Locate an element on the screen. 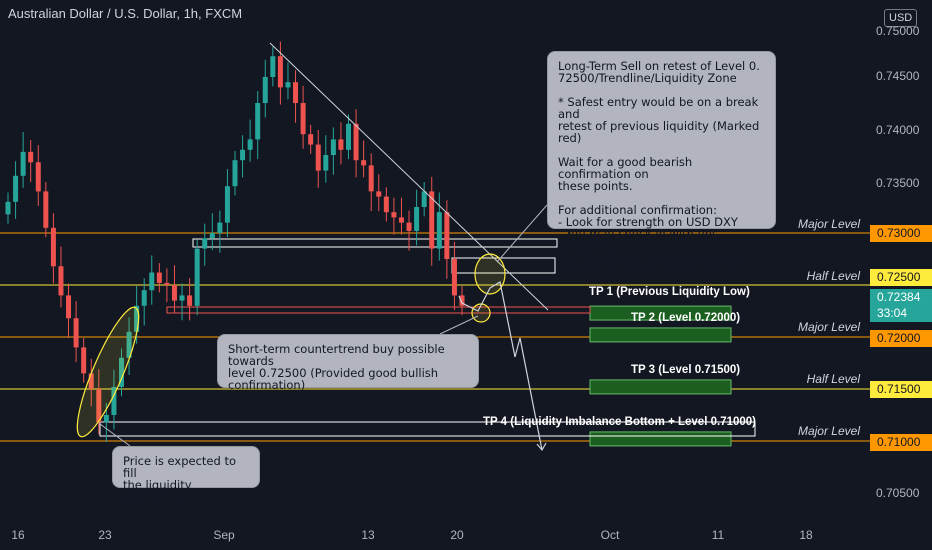 The width and height of the screenshot is (932, 550). date-axis-label: Sep is located at coordinates (224, 535).